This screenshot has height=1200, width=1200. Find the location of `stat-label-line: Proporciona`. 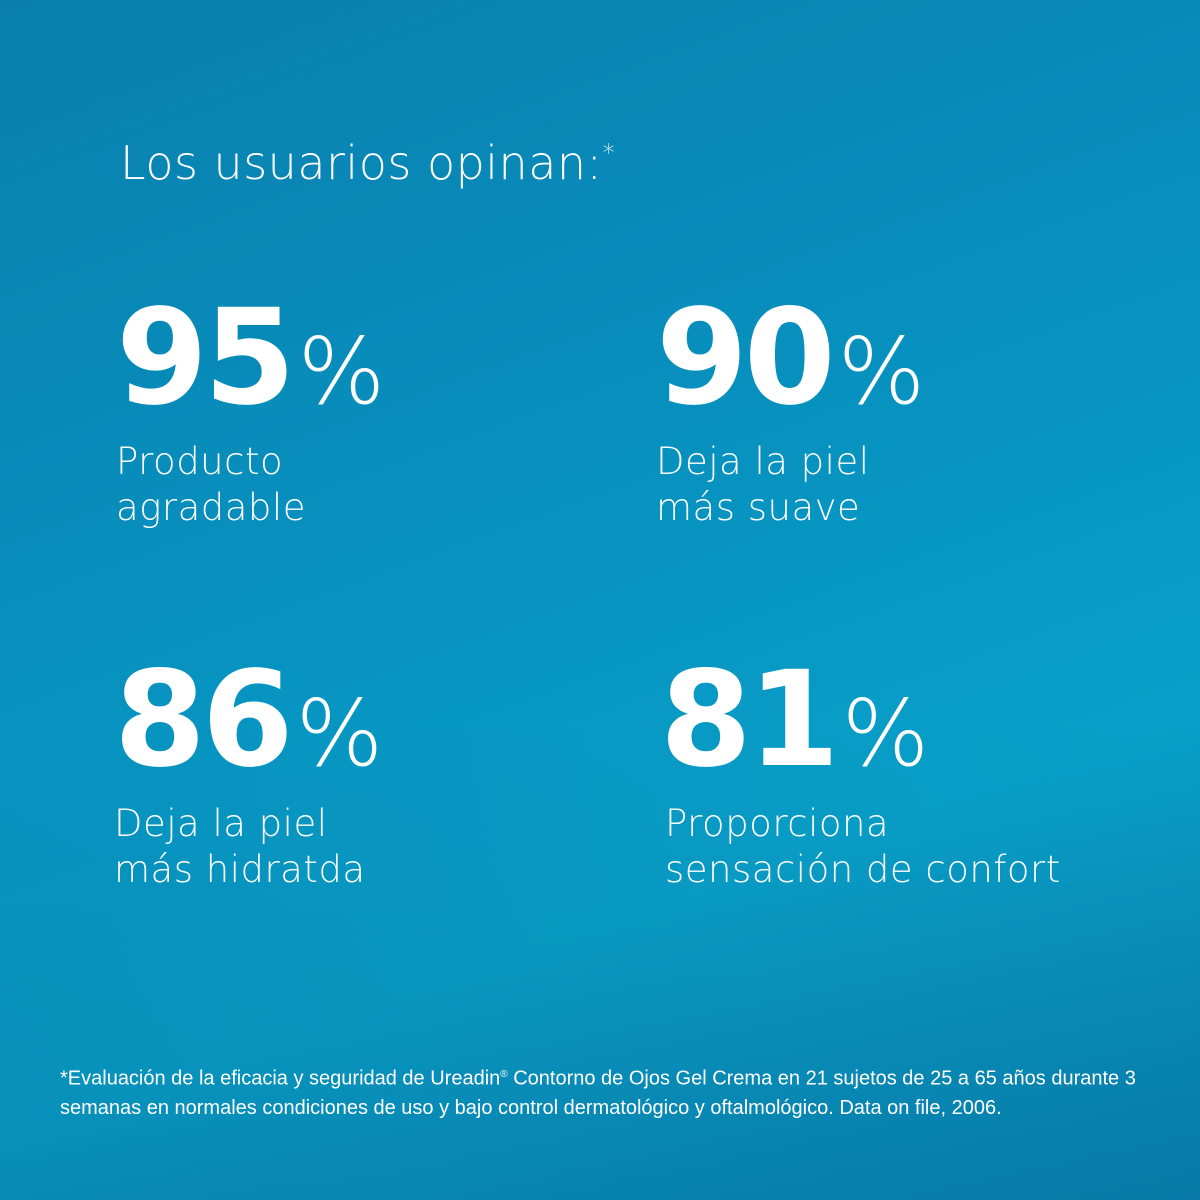

stat-label-line: Proporciona is located at coordinates (777, 823).